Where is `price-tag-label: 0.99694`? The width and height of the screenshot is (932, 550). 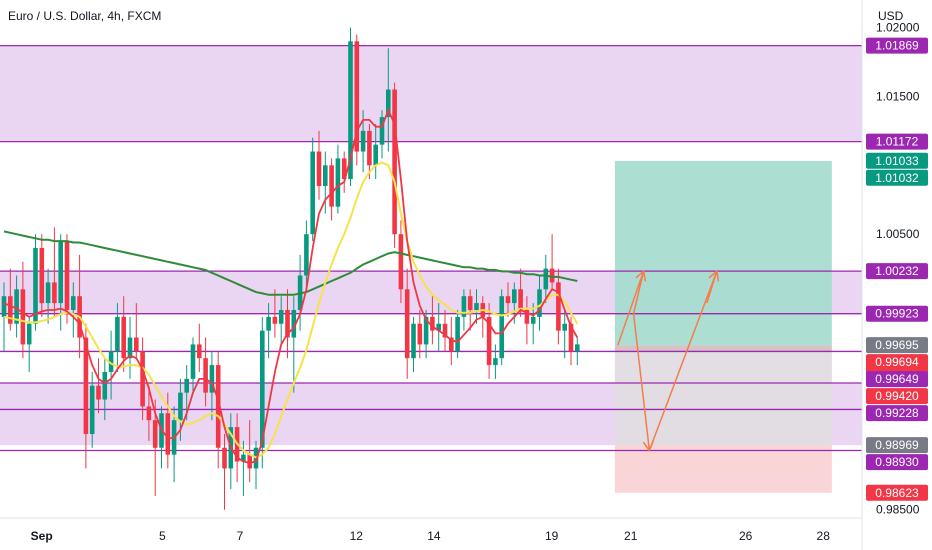
price-tag-label: 0.99694 is located at coordinates (897, 362).